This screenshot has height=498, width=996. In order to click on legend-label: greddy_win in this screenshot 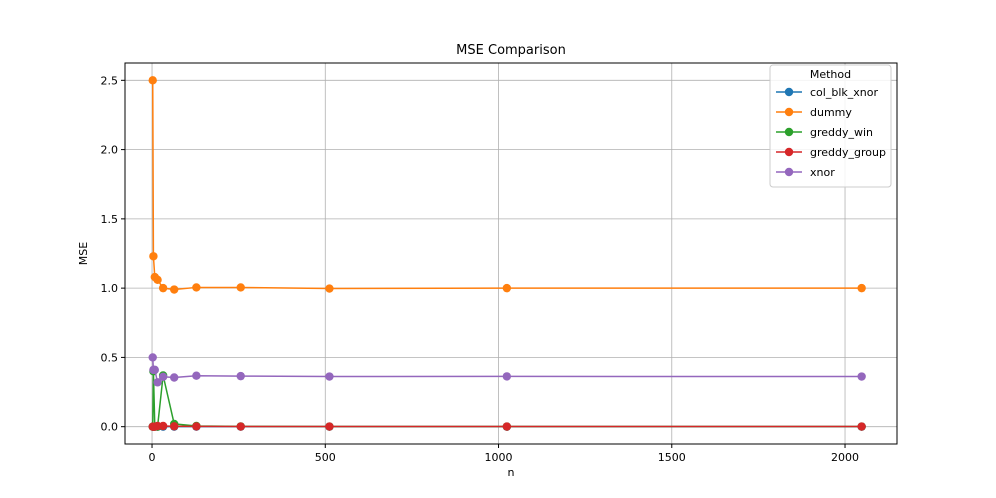, I will do `click(841, 132)`.